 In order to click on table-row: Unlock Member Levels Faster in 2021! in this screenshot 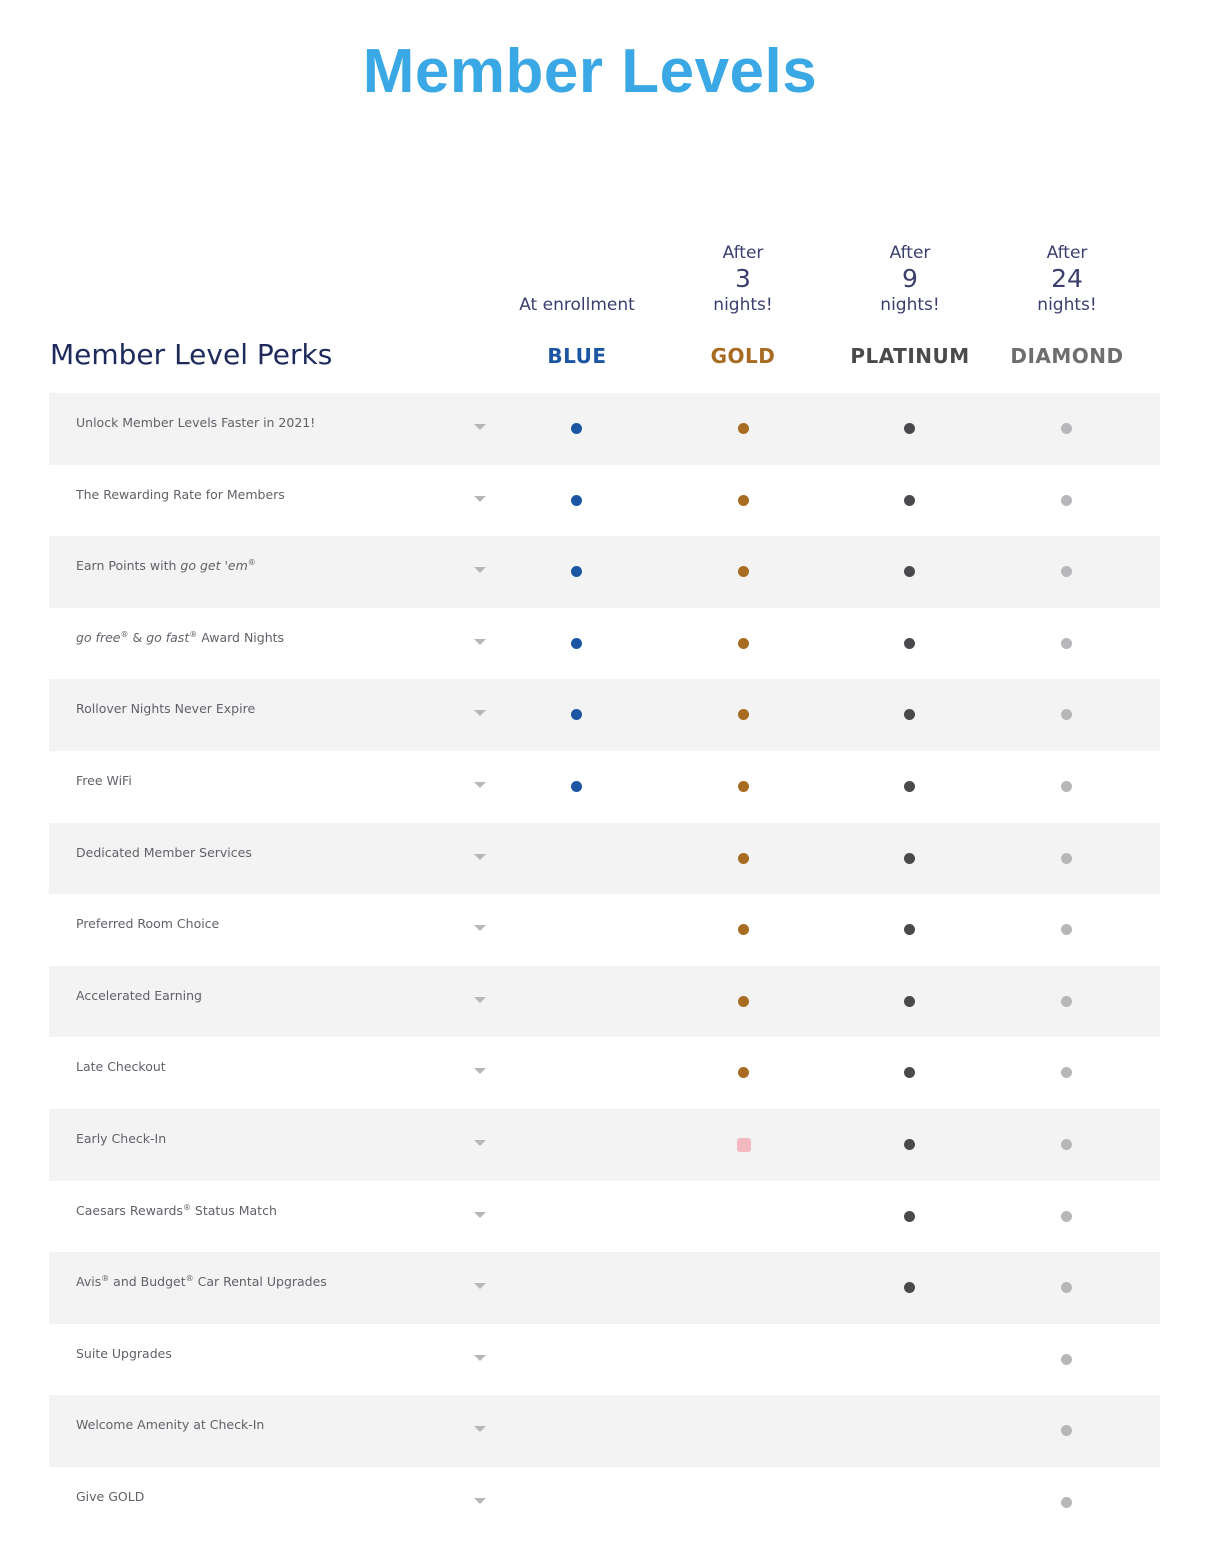, I will do `click(604, 429)`.